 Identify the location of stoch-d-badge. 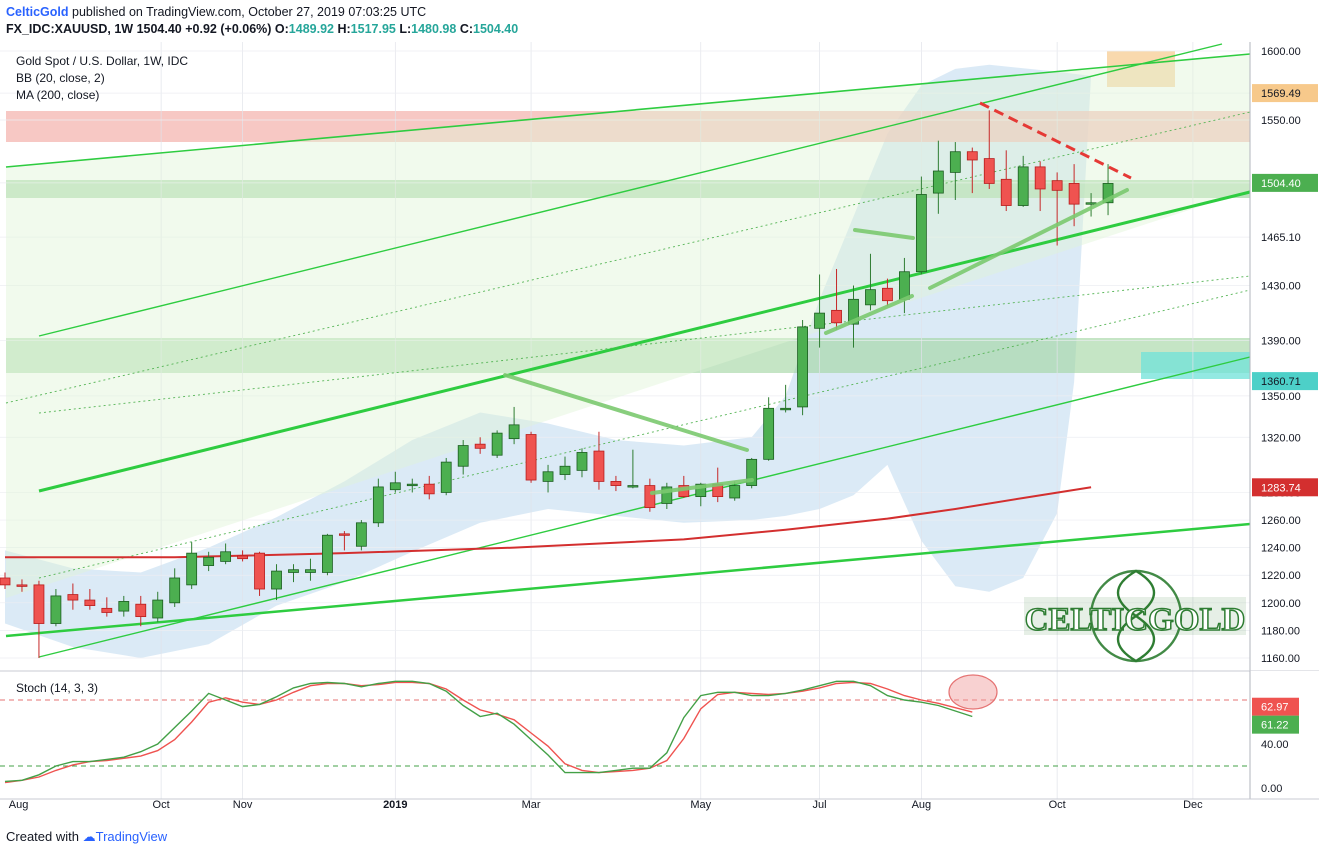
(1275, 706).